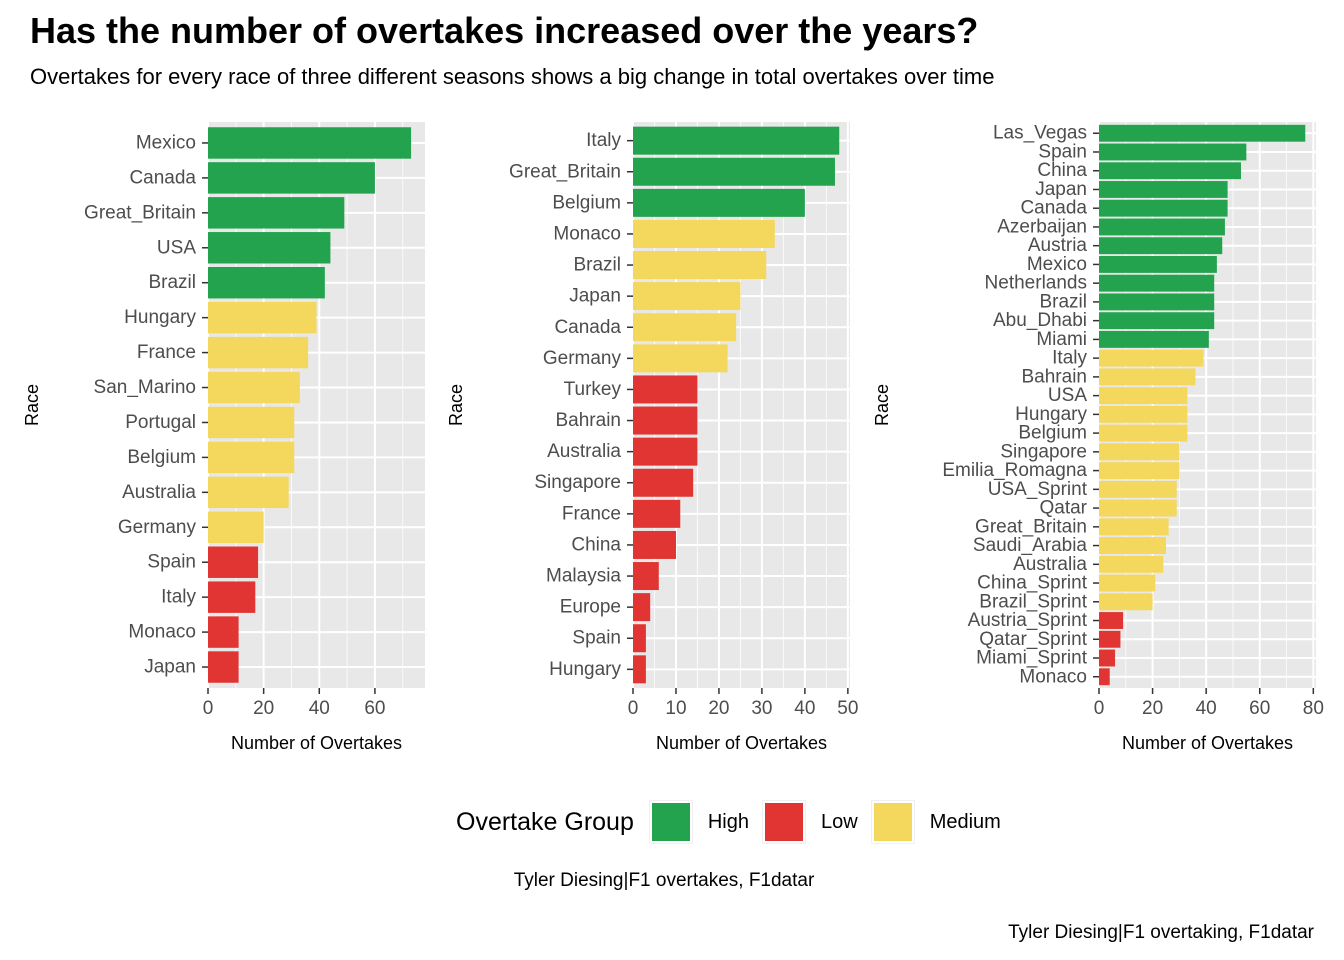  I want to click on bar-san-marino, so click(254, 387).